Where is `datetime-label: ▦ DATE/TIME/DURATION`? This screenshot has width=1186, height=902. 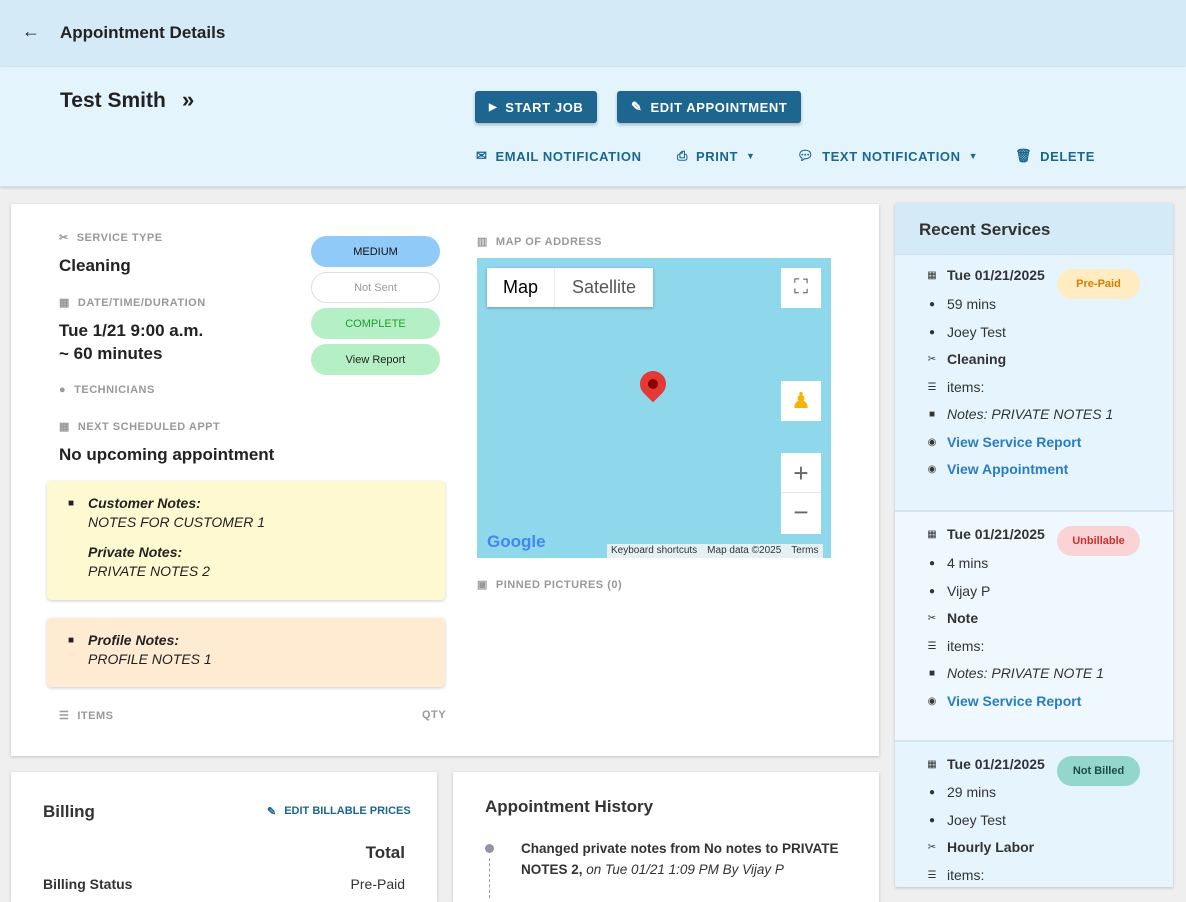 datetime-label: ▦ DATE/TIME/DURATION is located at coordinates (132, 303).